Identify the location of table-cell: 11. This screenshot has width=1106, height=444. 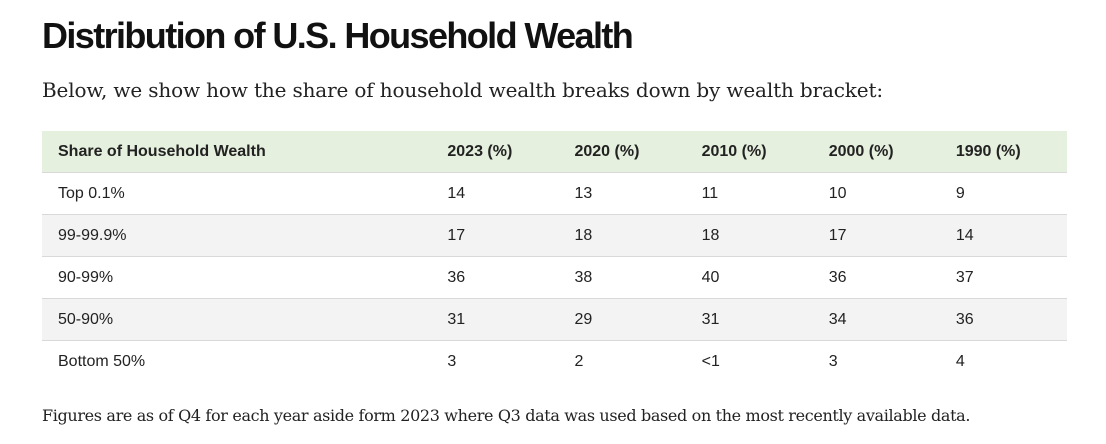
(710, 193).